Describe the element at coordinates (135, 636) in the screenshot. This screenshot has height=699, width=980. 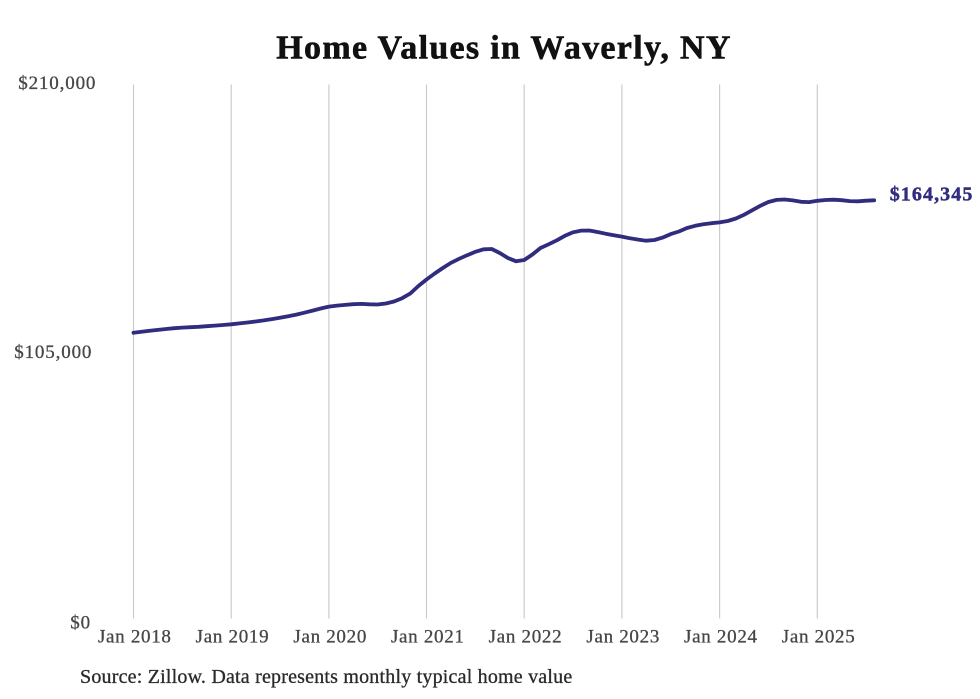
I see `svg-text: Jan 2018` at that location.